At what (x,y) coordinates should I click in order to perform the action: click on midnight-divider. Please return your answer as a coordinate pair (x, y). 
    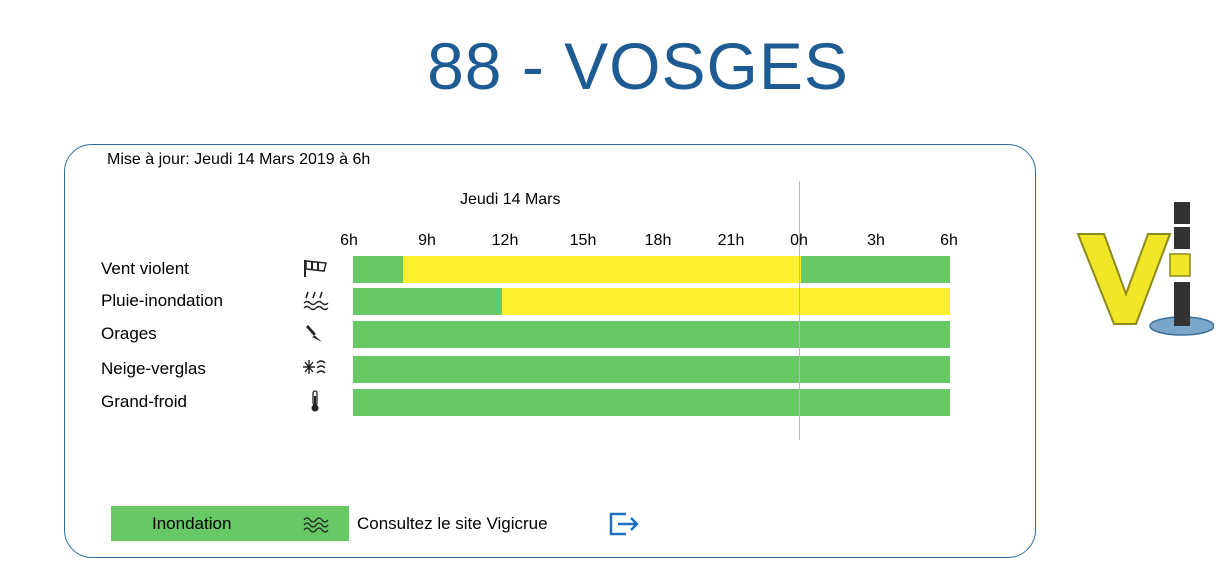
    Looking at the image, I should click on (799, 310).